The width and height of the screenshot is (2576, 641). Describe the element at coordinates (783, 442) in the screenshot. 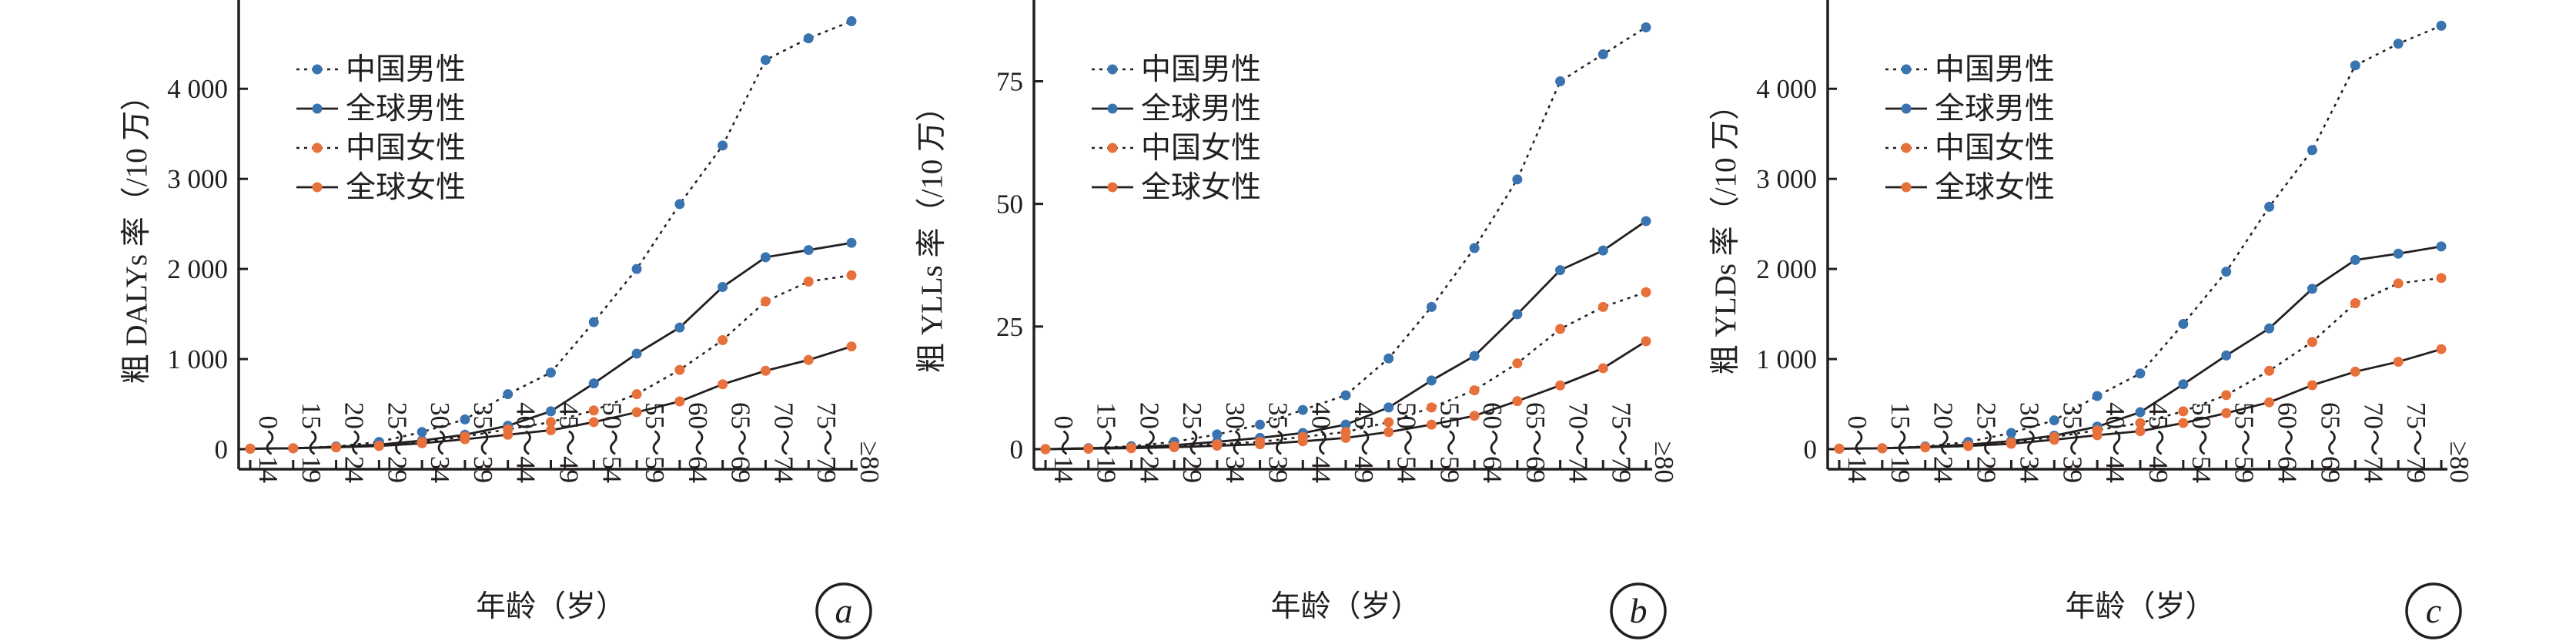

I see `x-tick-label: 70～74` at that location.